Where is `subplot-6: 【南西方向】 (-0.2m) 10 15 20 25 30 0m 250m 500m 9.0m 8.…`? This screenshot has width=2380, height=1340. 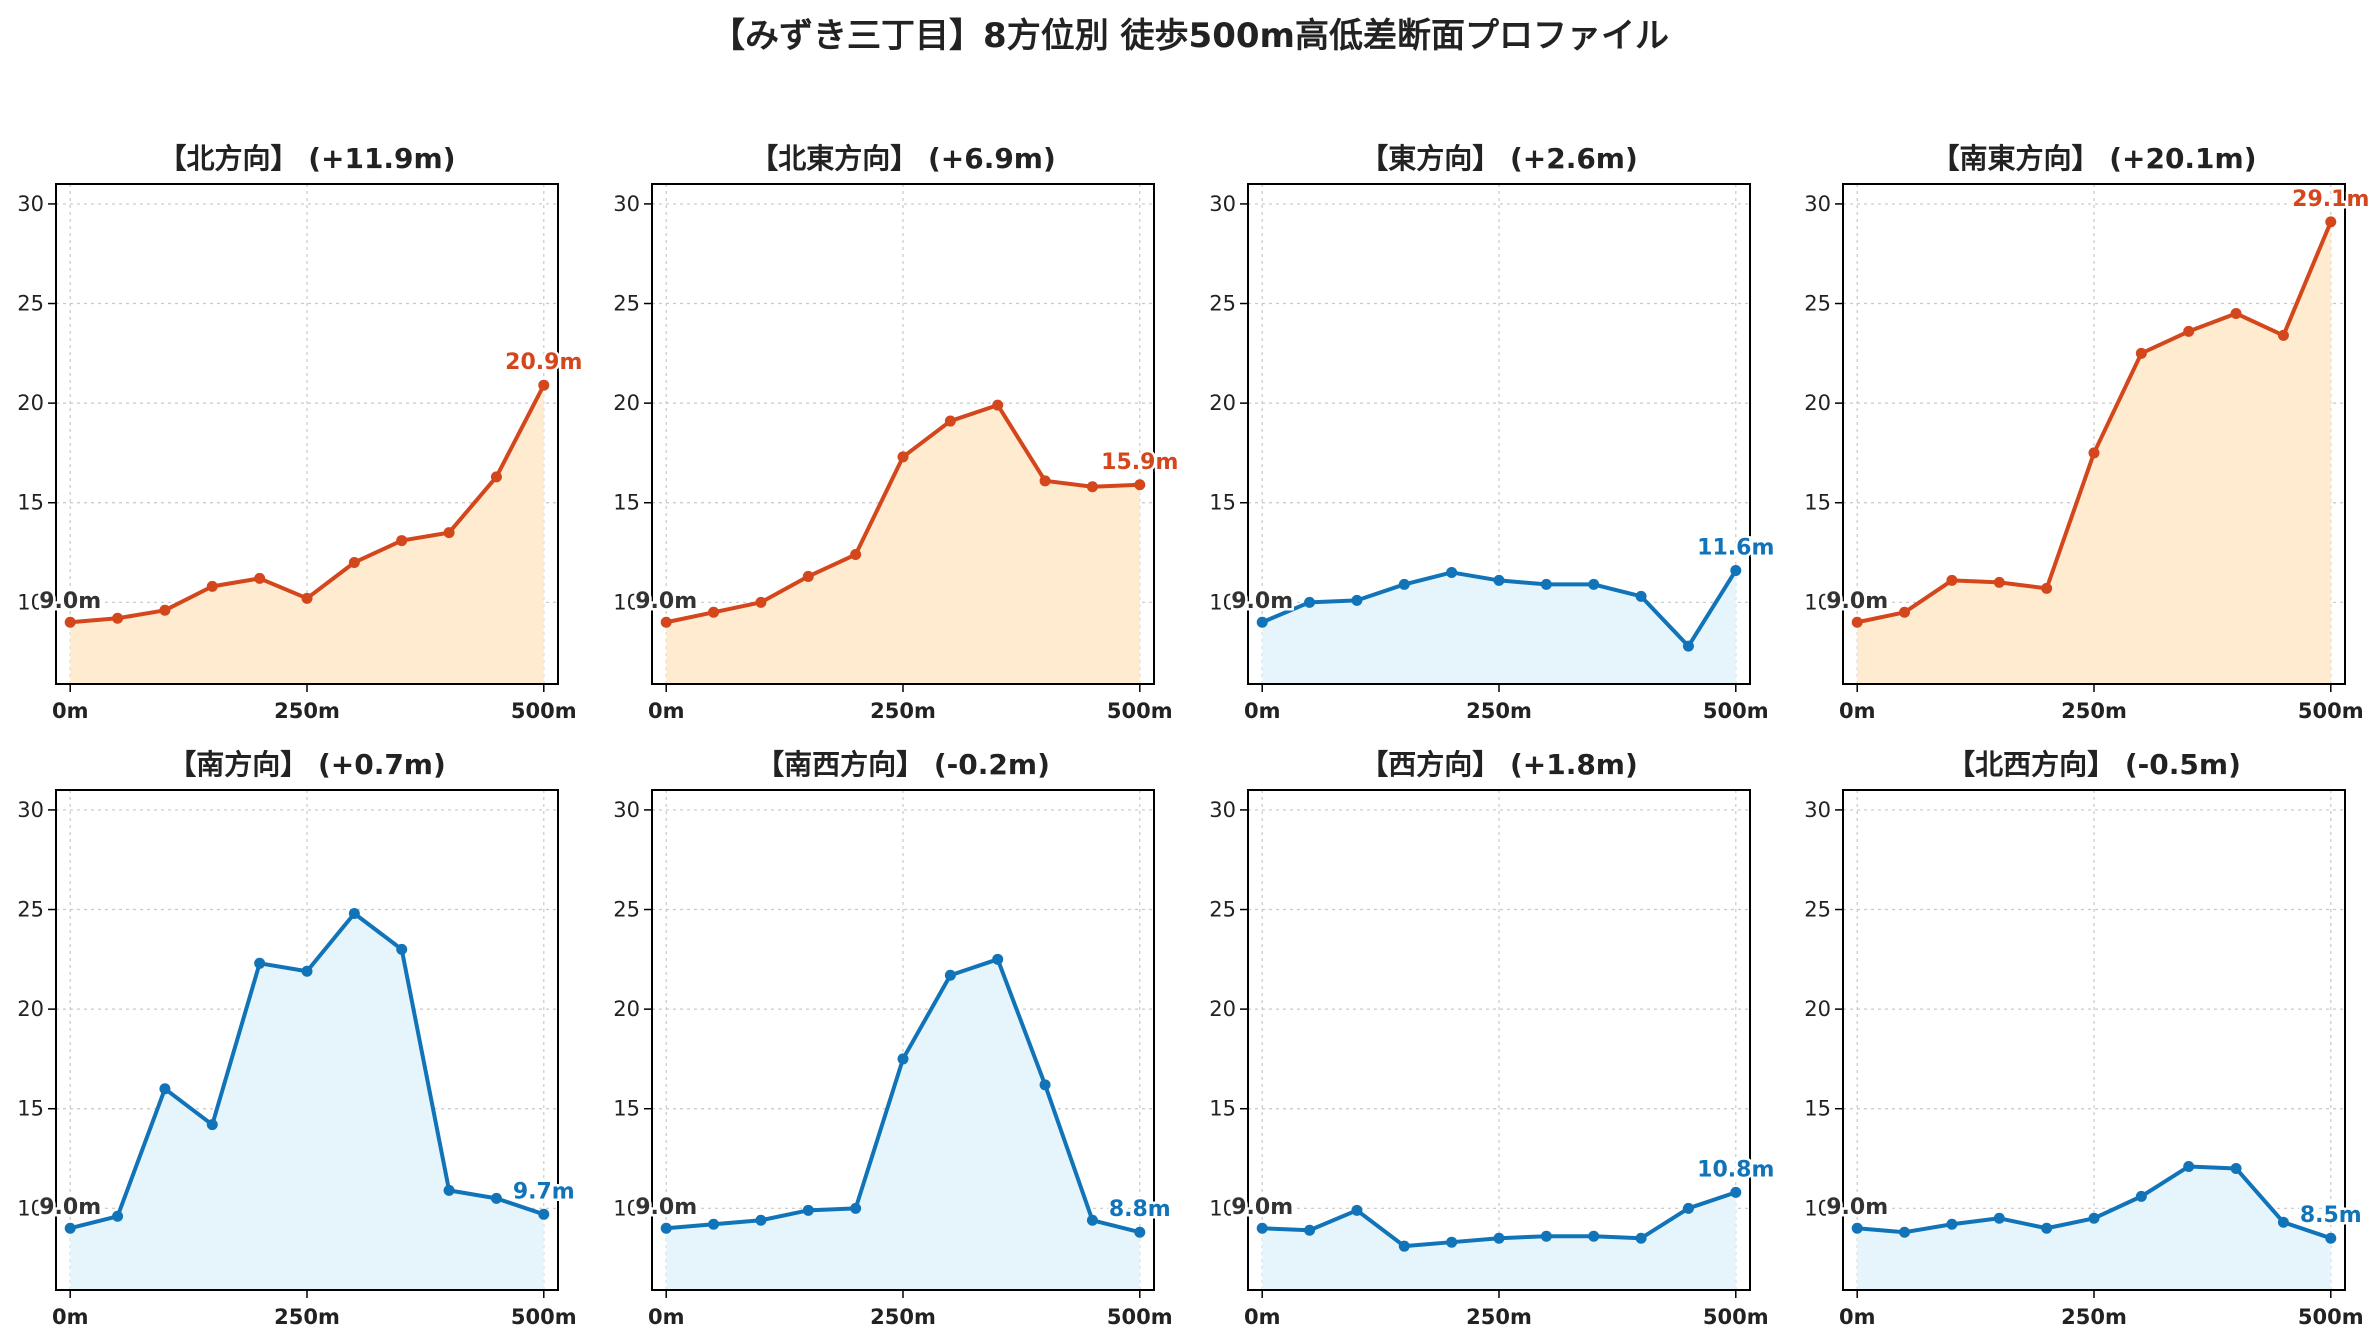 subplot-6: 【南西方向】 (-0.2m) 10 15 20 25 30 0m 250m 500m 9.0m 8.… is located at coordinates (893, 1038).